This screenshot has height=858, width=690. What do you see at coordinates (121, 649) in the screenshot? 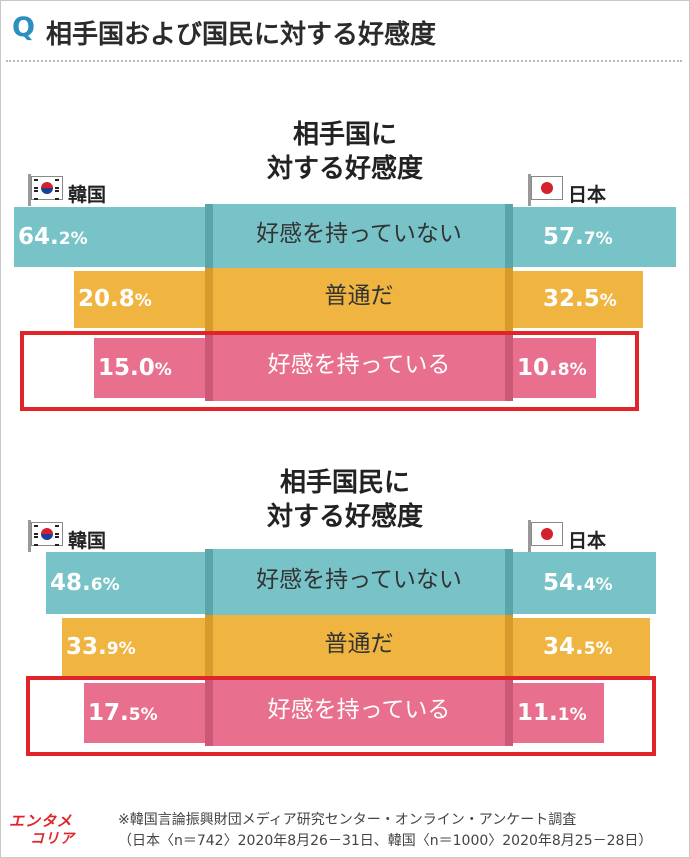
I see `korea-value-decimal: 9%` at bounding box center [121, 649].